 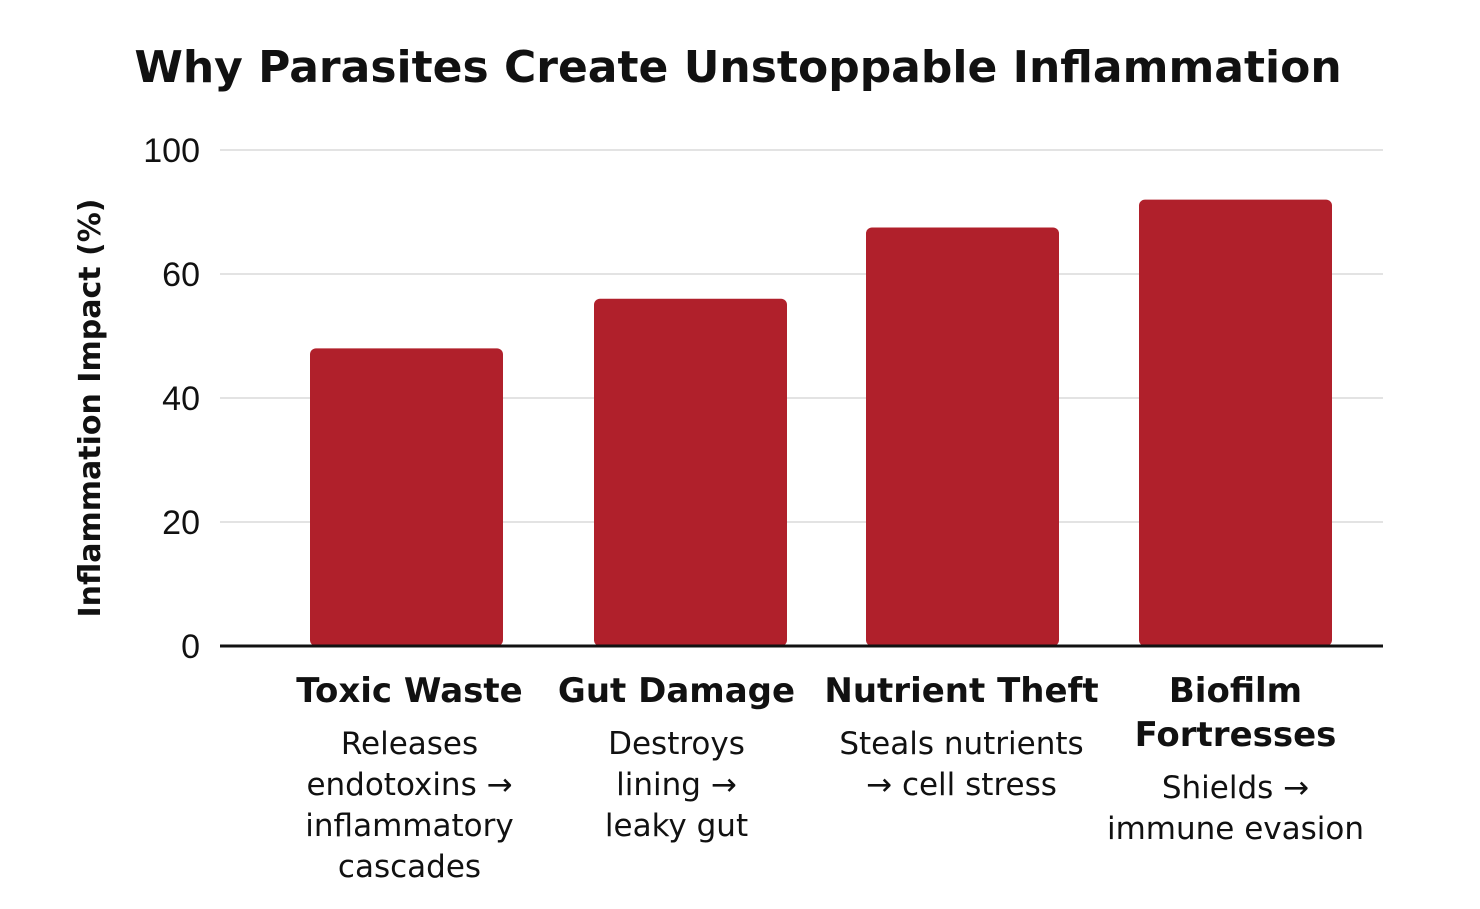 I want to click on y-tick-label: 60, so click(x=181, y=275).